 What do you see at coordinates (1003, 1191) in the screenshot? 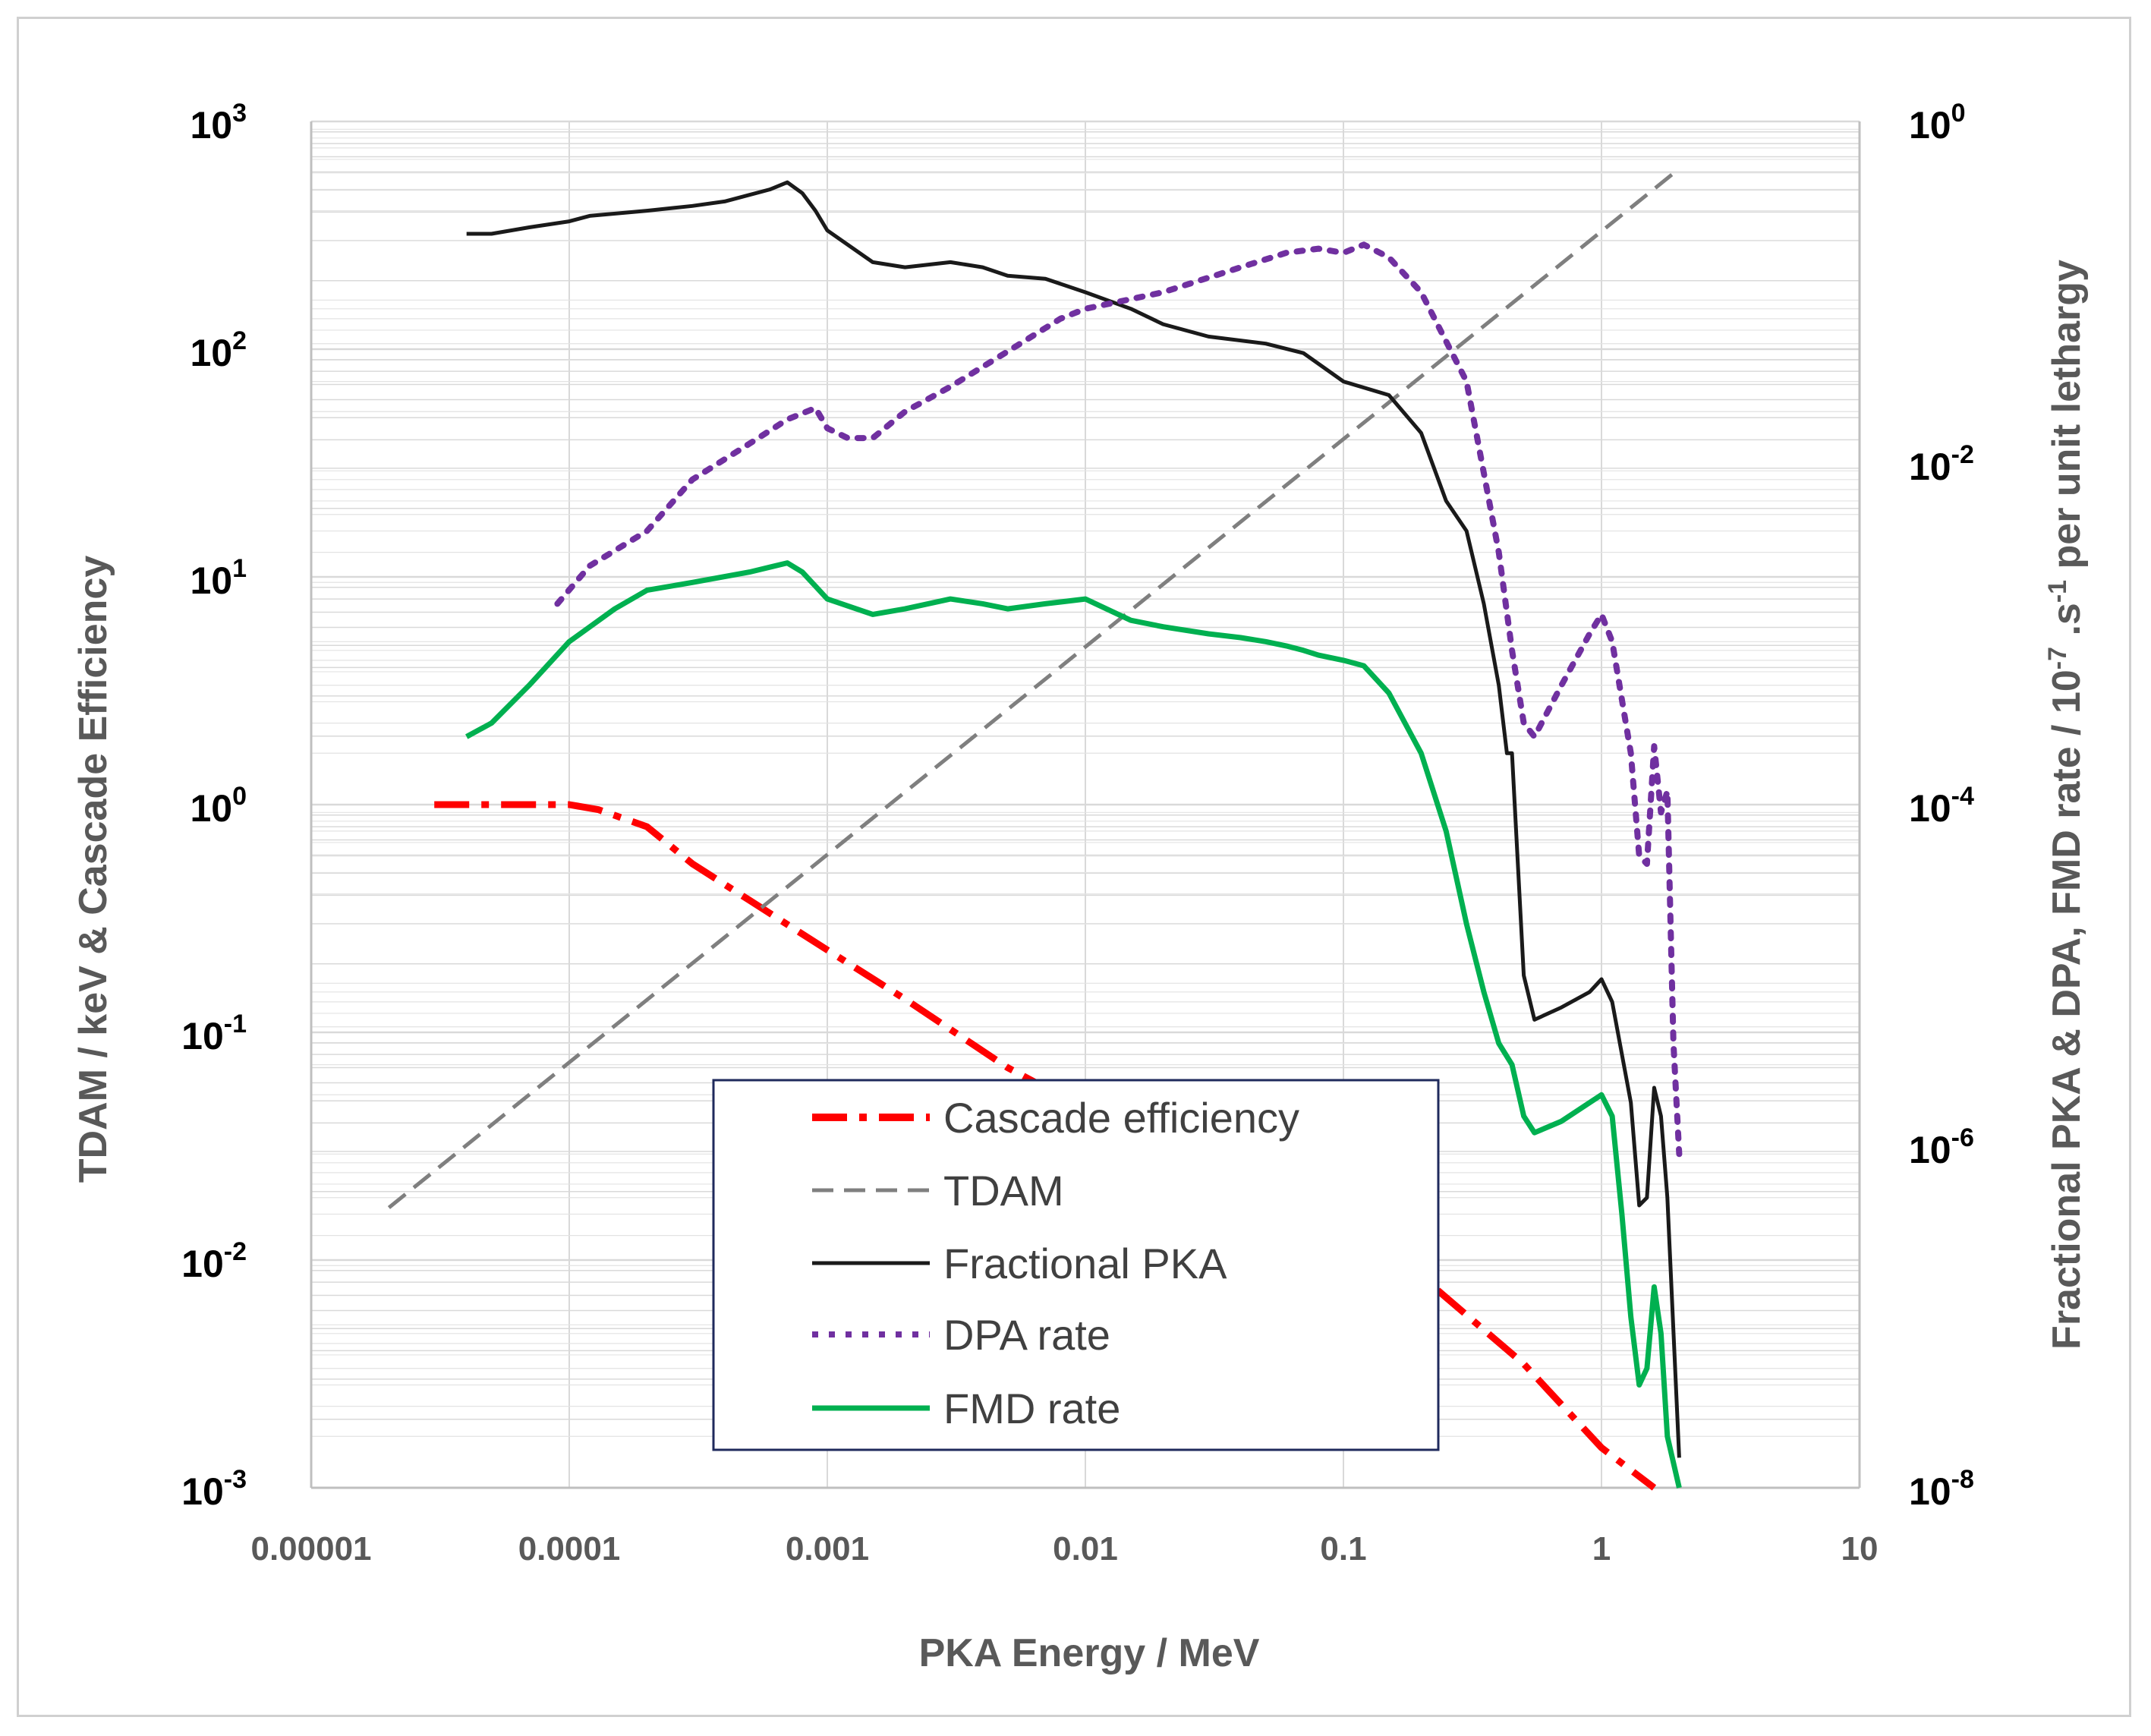
I see `legend-label-tdam: TDAM` at bounding box center [1003, 1191].